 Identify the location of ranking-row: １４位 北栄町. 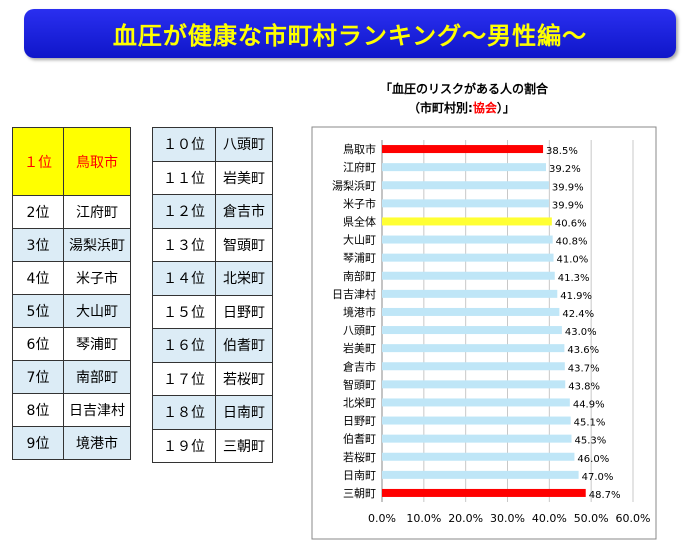
(212, 278).